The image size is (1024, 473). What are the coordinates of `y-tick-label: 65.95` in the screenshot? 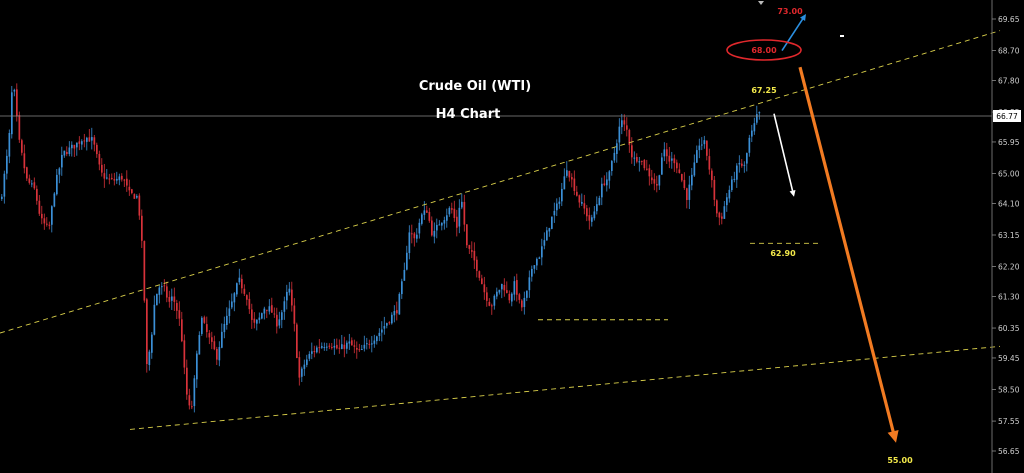 It's located at (1009, 142).